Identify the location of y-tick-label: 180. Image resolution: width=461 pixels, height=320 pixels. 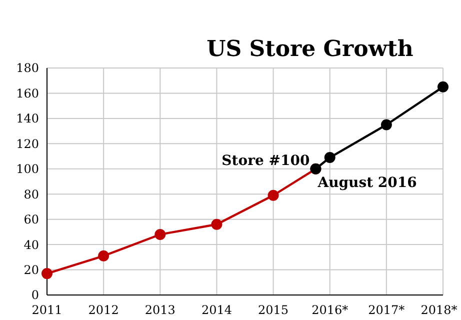
(27, 68).